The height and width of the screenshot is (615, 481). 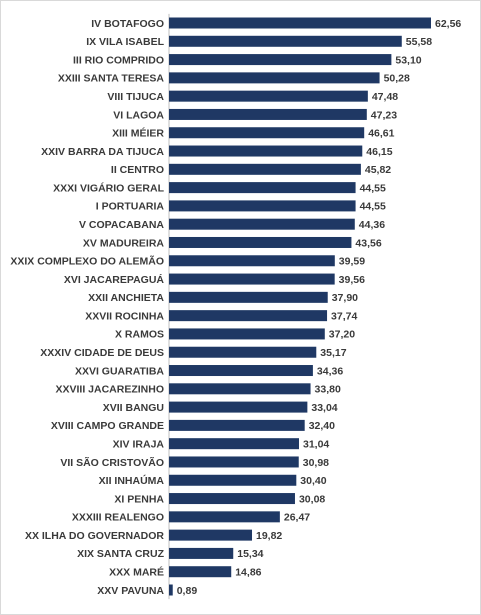 What do you see at coordinates (118, 518) in the screenshot?
I see `category-label: XXXIII REALENGO` at bounding box center [118, 518].